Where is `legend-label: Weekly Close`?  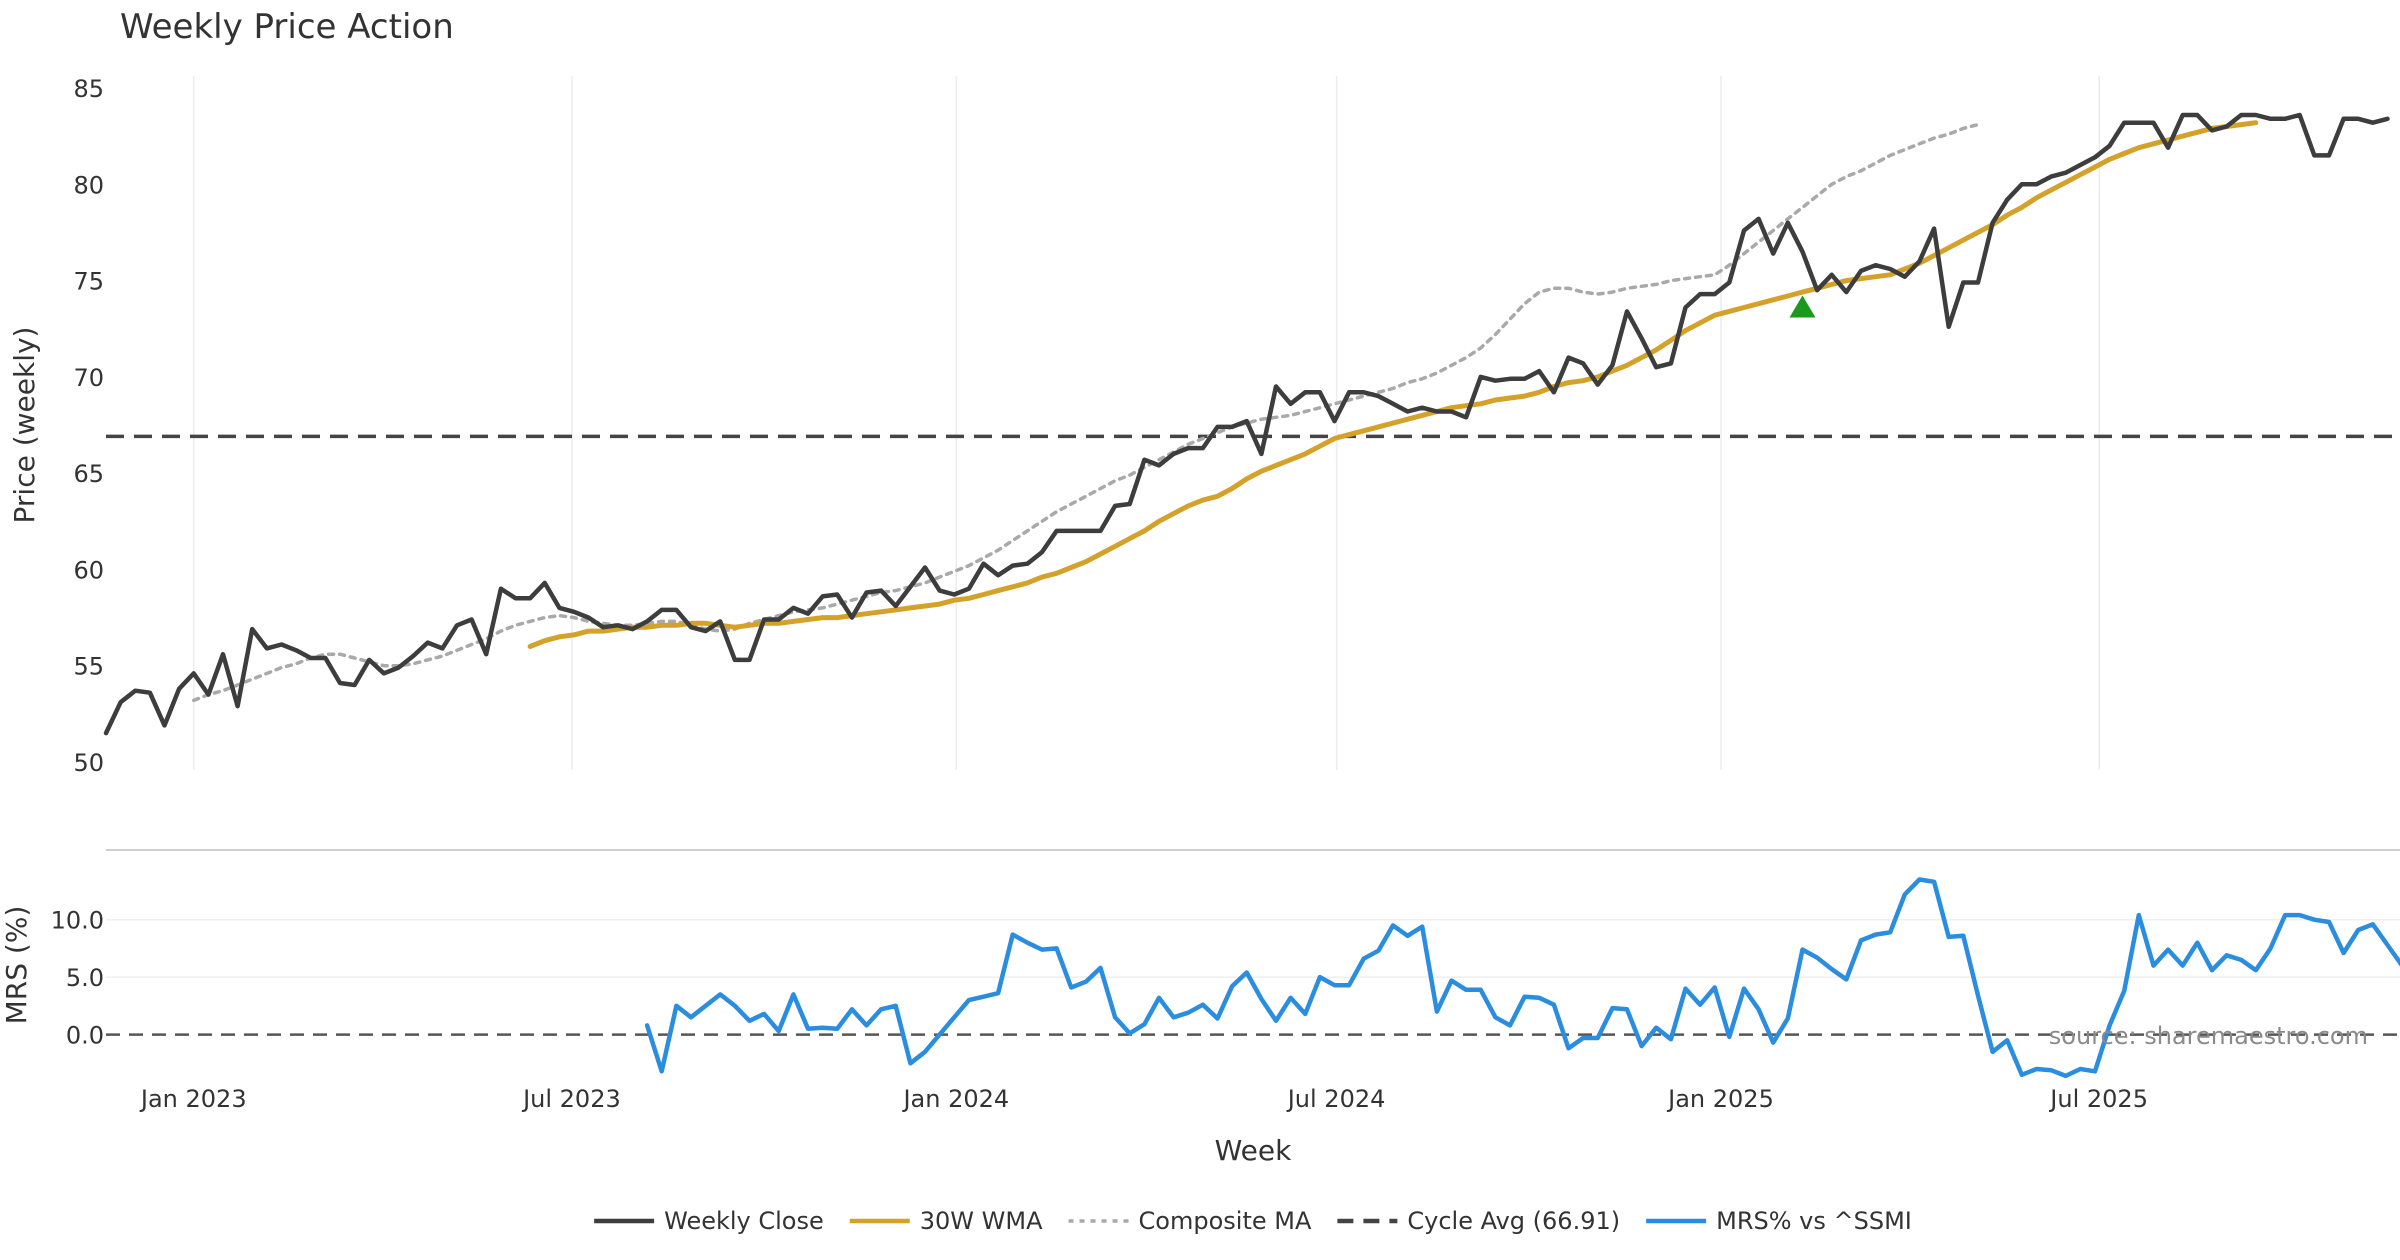
legend-label: Weekly Close is located at coordinates (744, 1221).